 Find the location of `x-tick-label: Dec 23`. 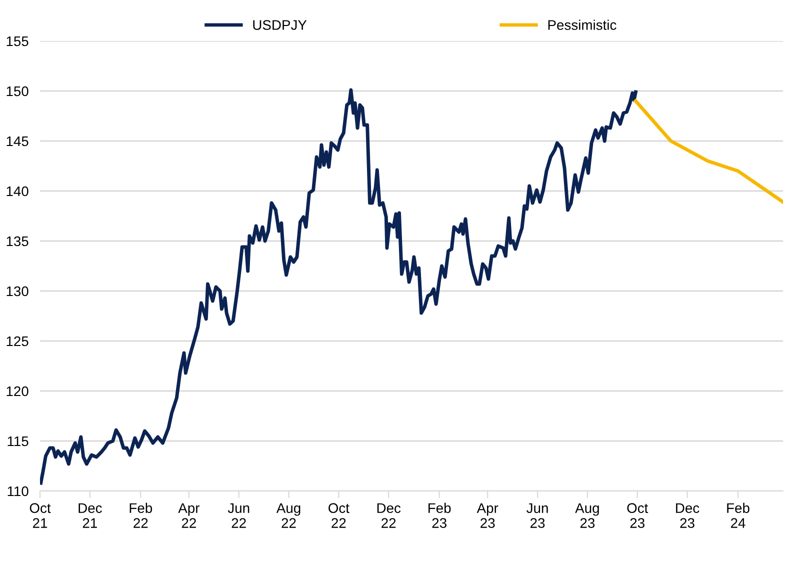

x-tick-label: Dec 23 is located at coordinates (688, 515).